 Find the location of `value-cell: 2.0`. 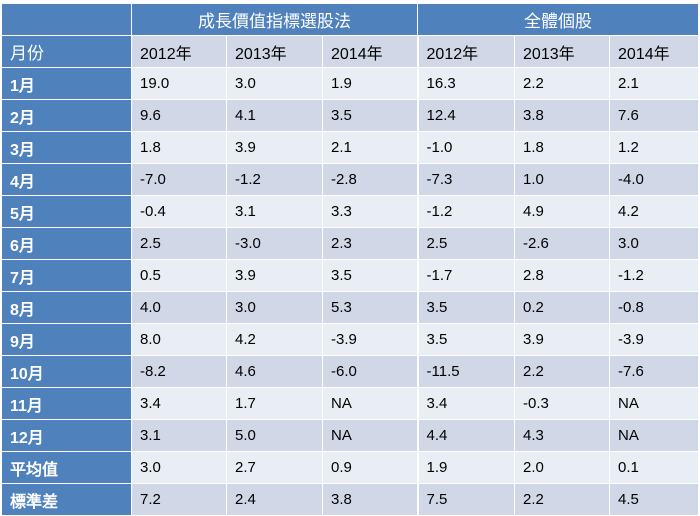

value-cell: 2.0 is located at coordinates (562, 467).